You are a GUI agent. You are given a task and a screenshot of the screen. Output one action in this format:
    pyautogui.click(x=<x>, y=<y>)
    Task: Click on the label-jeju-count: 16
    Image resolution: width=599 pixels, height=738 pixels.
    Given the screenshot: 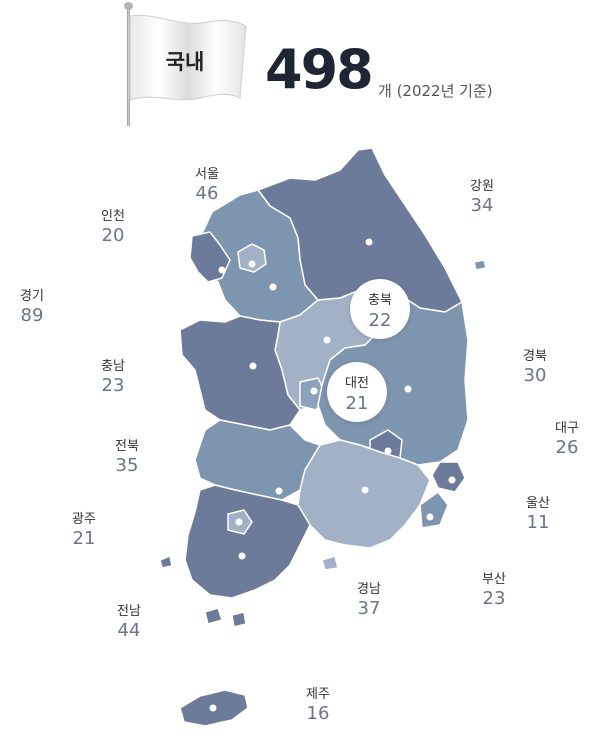 What is the action you would take?
    pyautogui.click(x=318, y=713)
    